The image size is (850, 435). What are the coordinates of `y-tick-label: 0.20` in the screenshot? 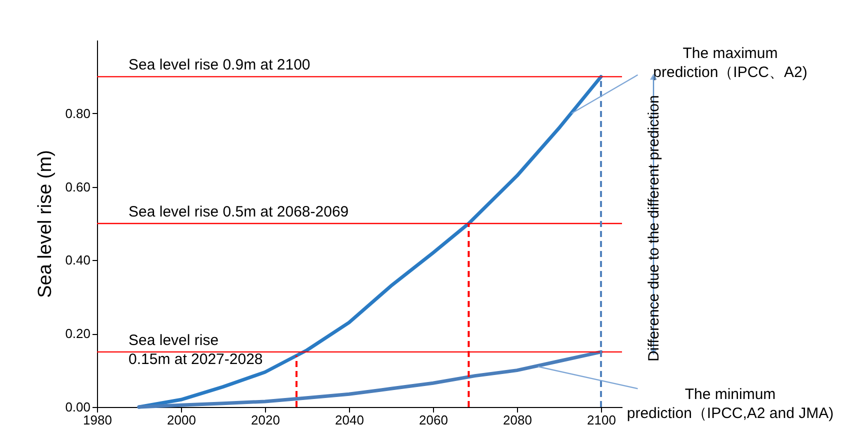 It's located at (77, 334).